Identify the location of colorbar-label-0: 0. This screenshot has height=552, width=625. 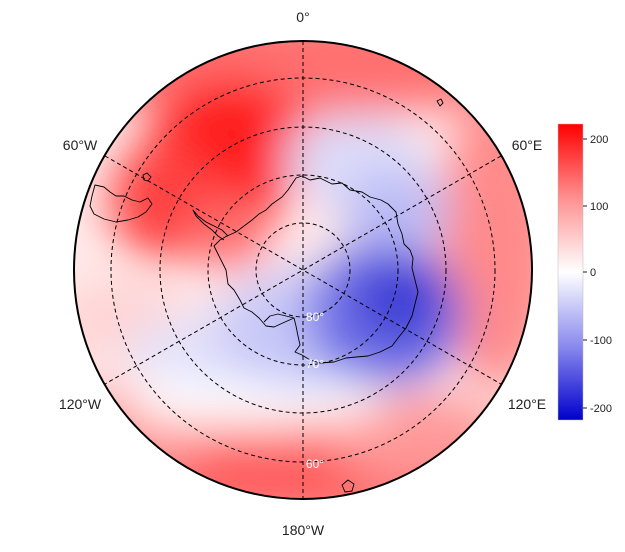
(593, 273).